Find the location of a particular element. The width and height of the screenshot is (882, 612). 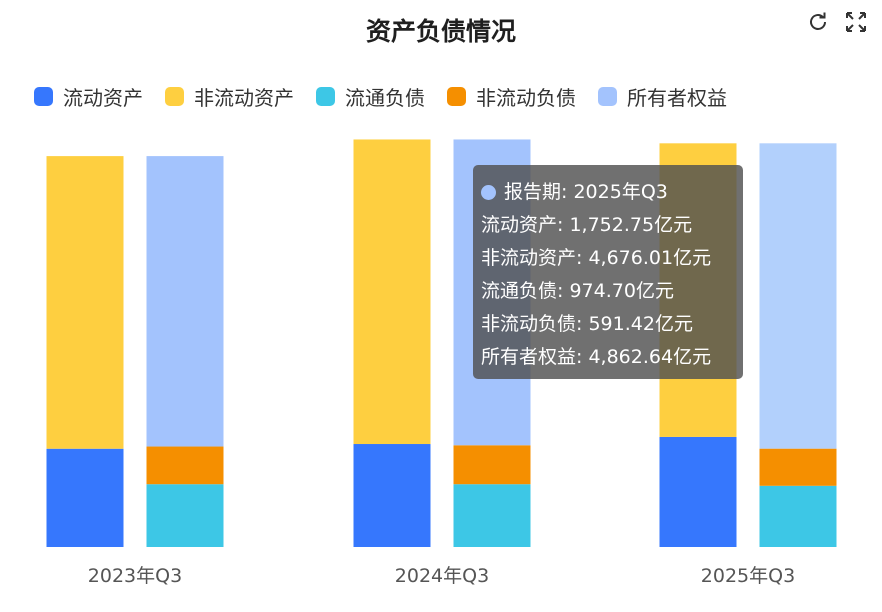

tooltip-row: 流通负债: 974.70亿元 is located at coordinates (577, 291).